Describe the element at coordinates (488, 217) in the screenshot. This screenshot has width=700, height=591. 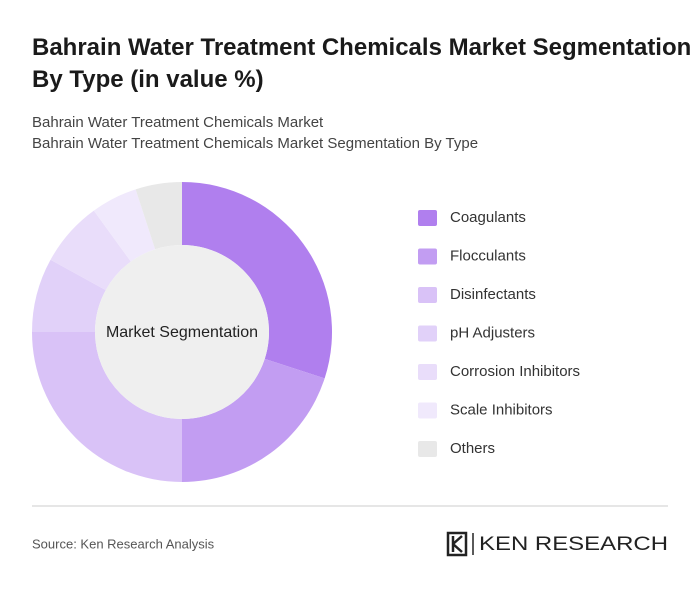
I see `legend-label: Coagulants` at that location.